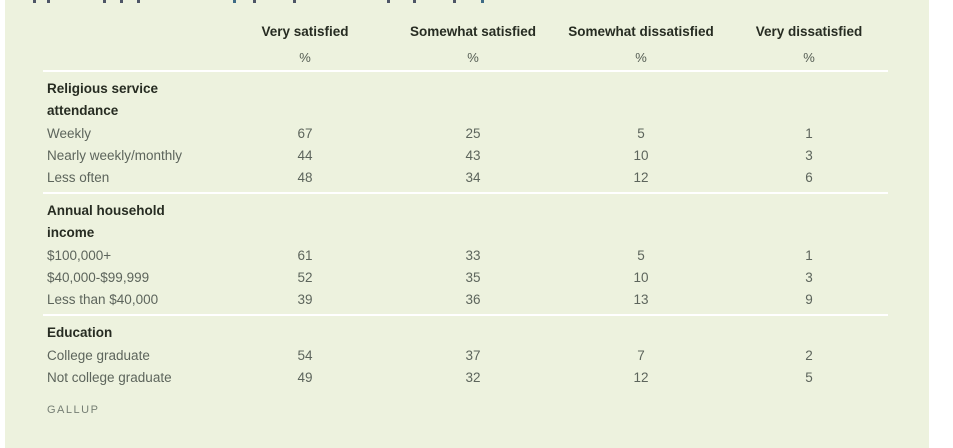 Image resolution: width=953 pixels, height=448 pixels. I want to click on row-label: Less than $40,000, so click(103, 299).